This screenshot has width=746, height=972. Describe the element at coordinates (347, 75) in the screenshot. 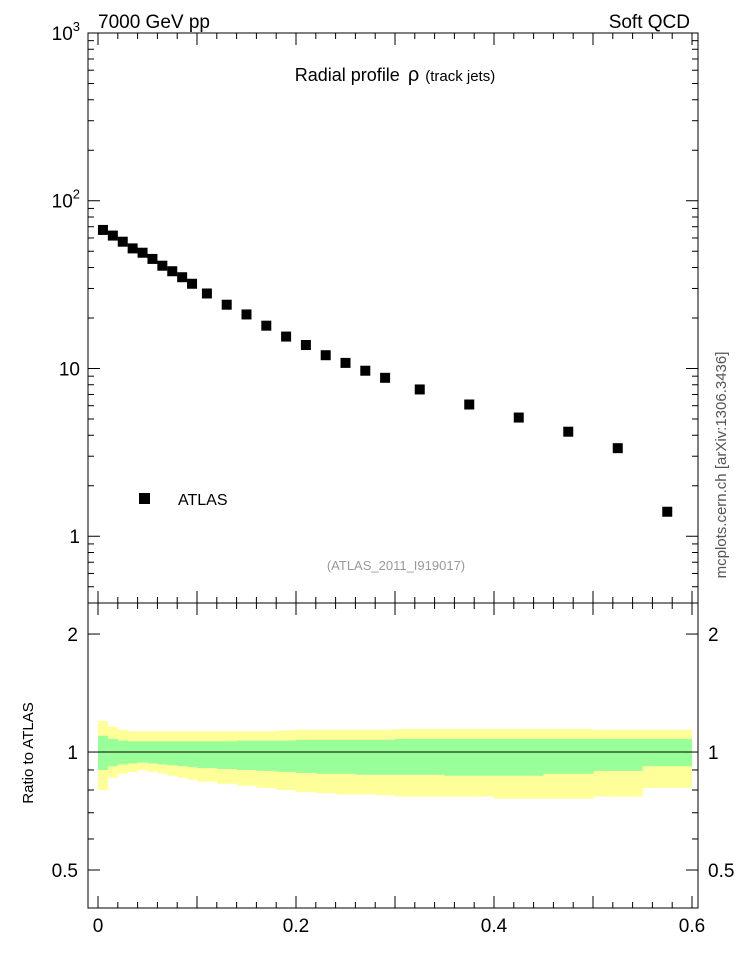

I see `chart-title-text: Radial profile` at that location.